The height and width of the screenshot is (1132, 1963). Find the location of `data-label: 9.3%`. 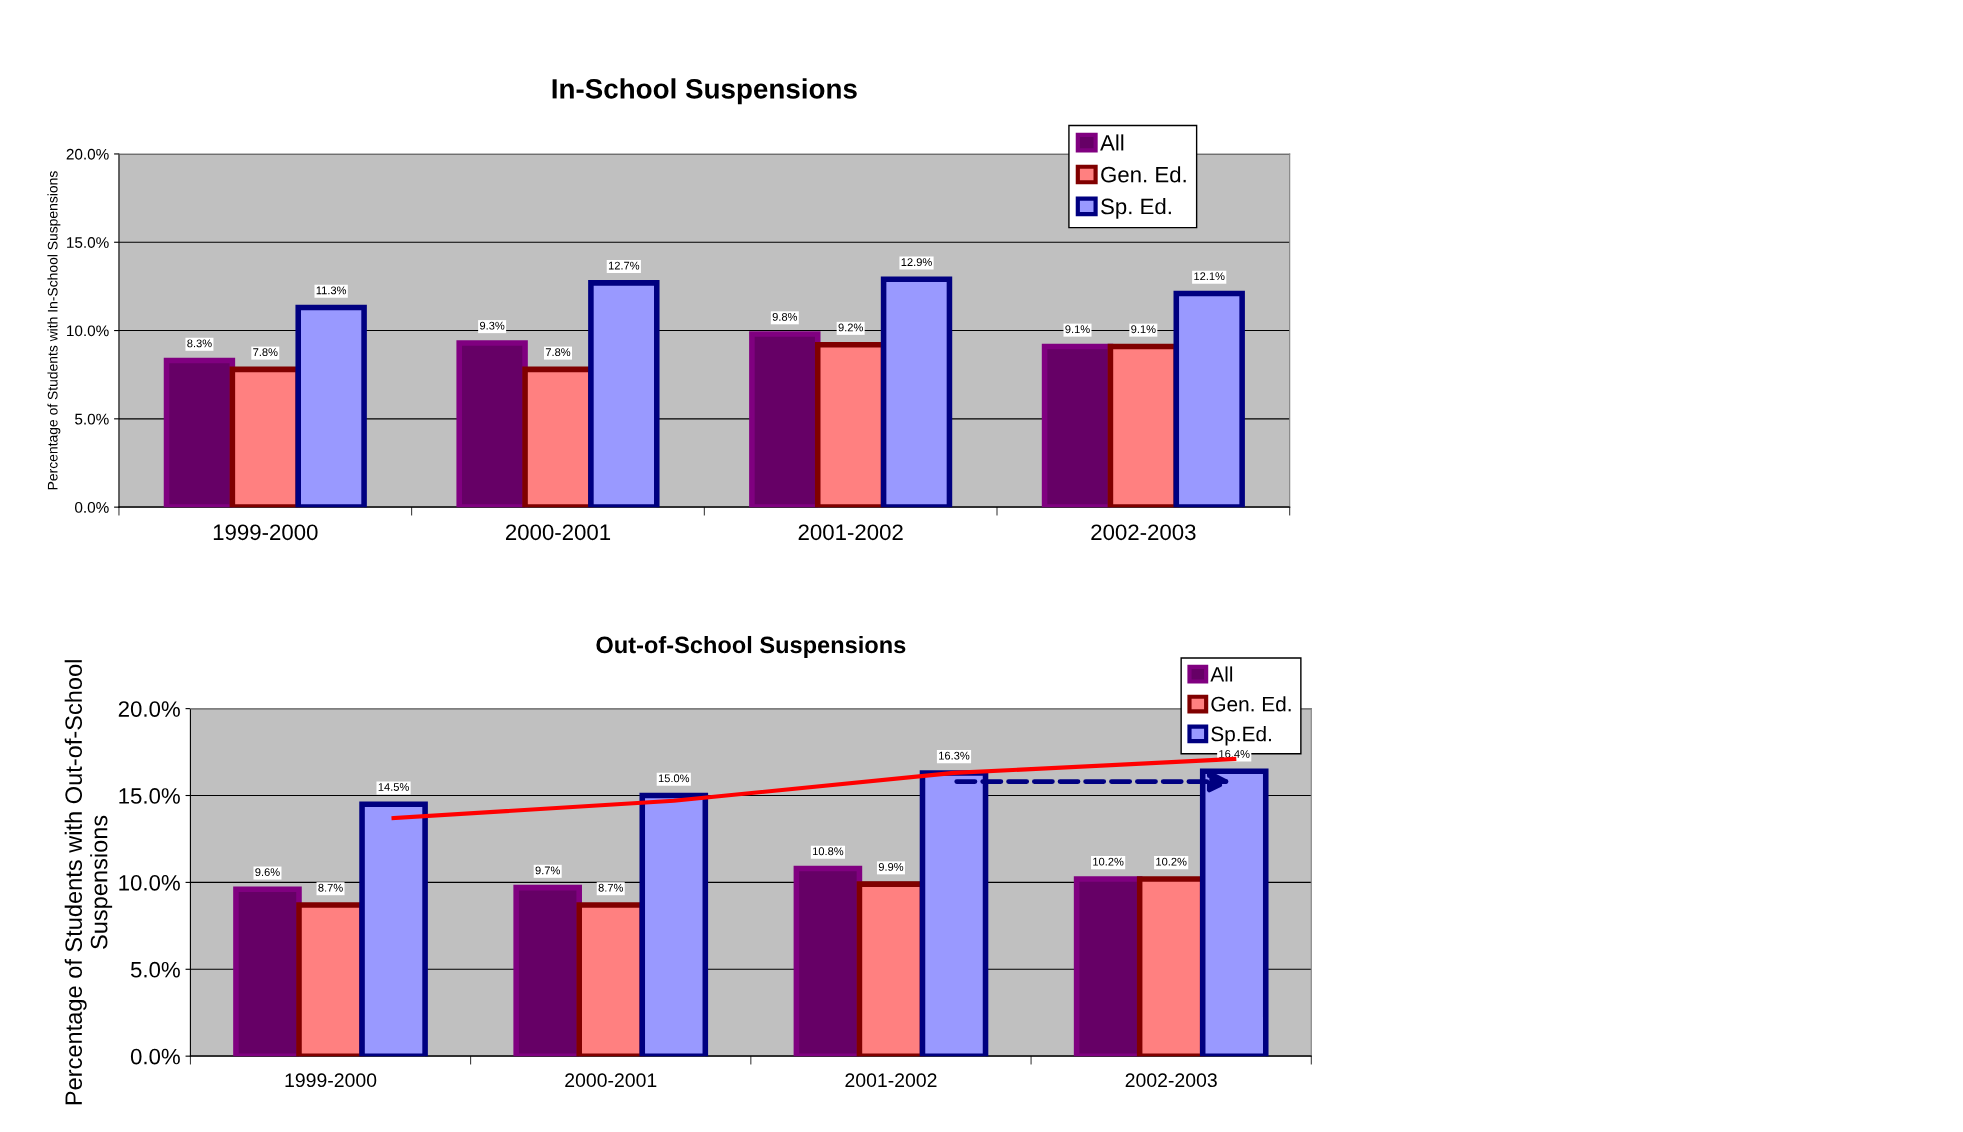

data-label: 9.3% is located at coordinates (492, 325).